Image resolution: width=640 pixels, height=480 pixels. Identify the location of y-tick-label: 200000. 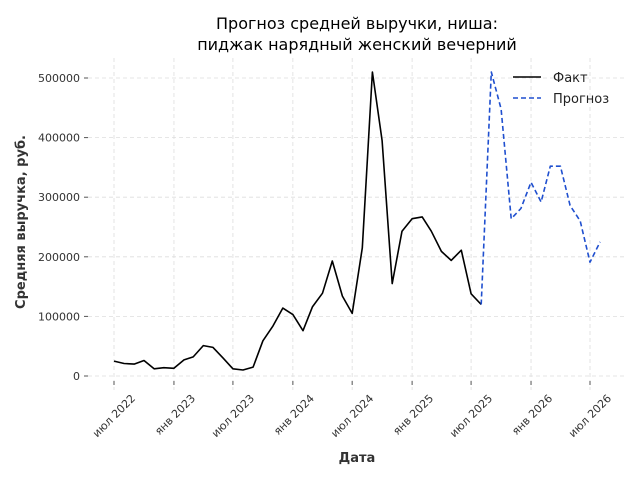
(59, 257).